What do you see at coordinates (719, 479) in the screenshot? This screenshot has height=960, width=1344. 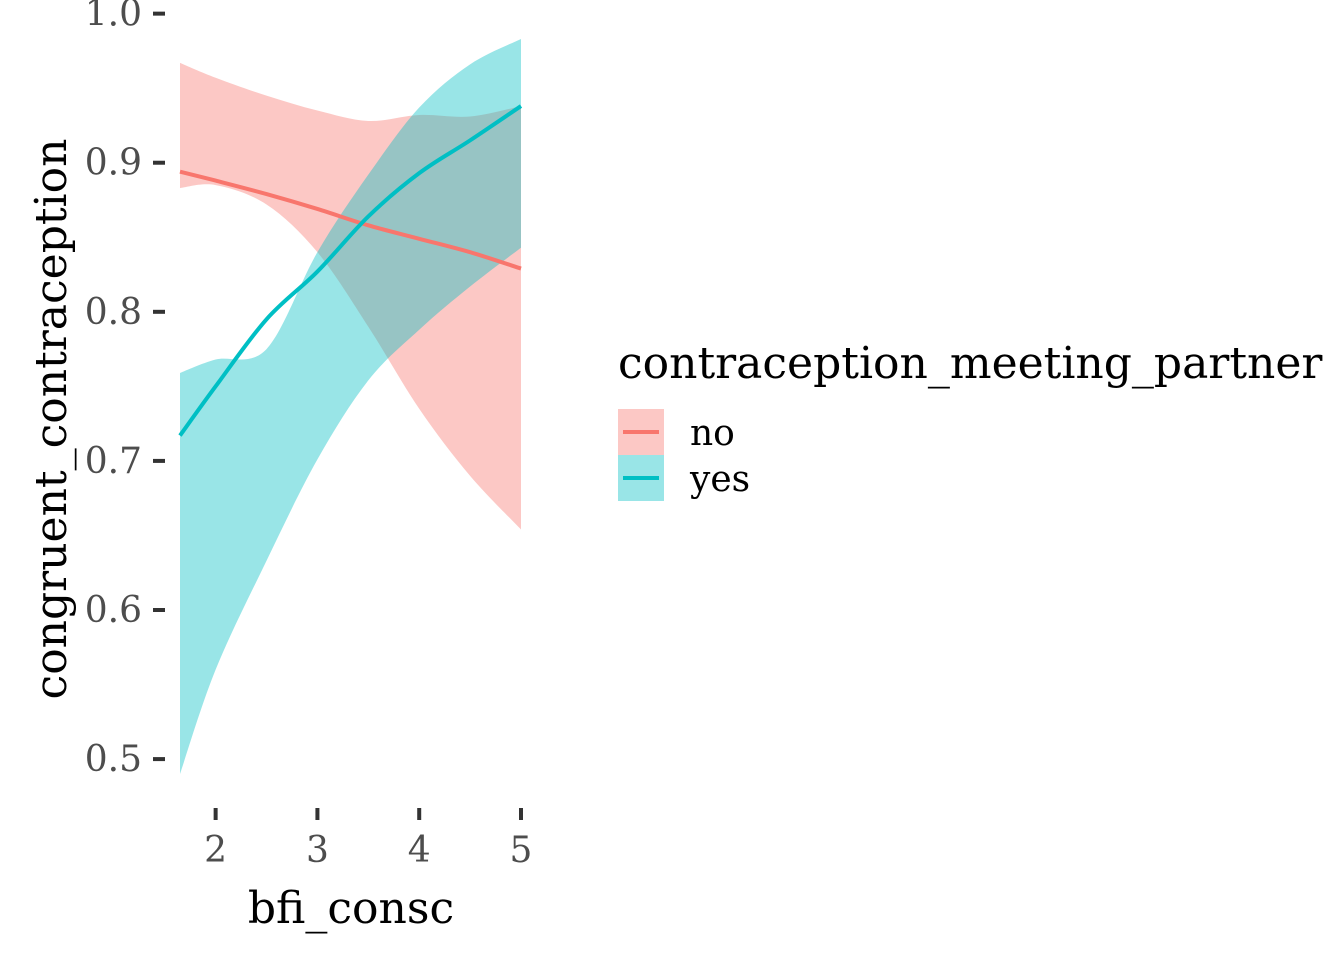 I see `legend-label: yes` at bounding box center [719, 479].